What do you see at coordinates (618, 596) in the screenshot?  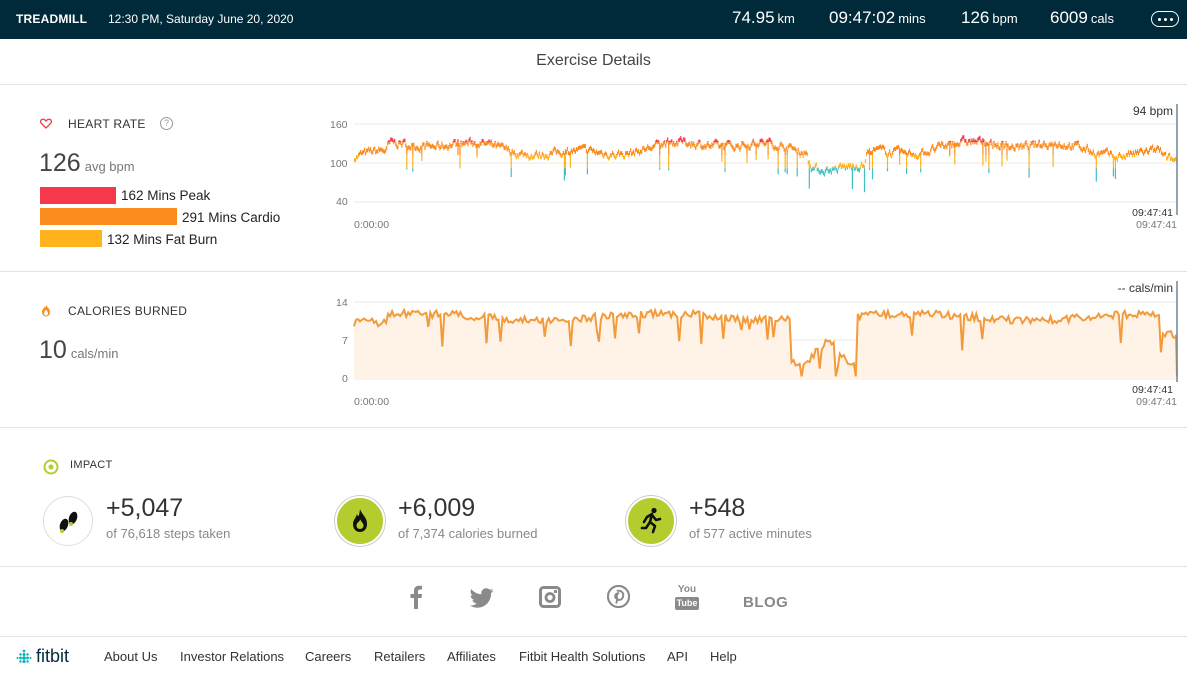 I see `pinterest-icon` at bounding box center [618, 596].